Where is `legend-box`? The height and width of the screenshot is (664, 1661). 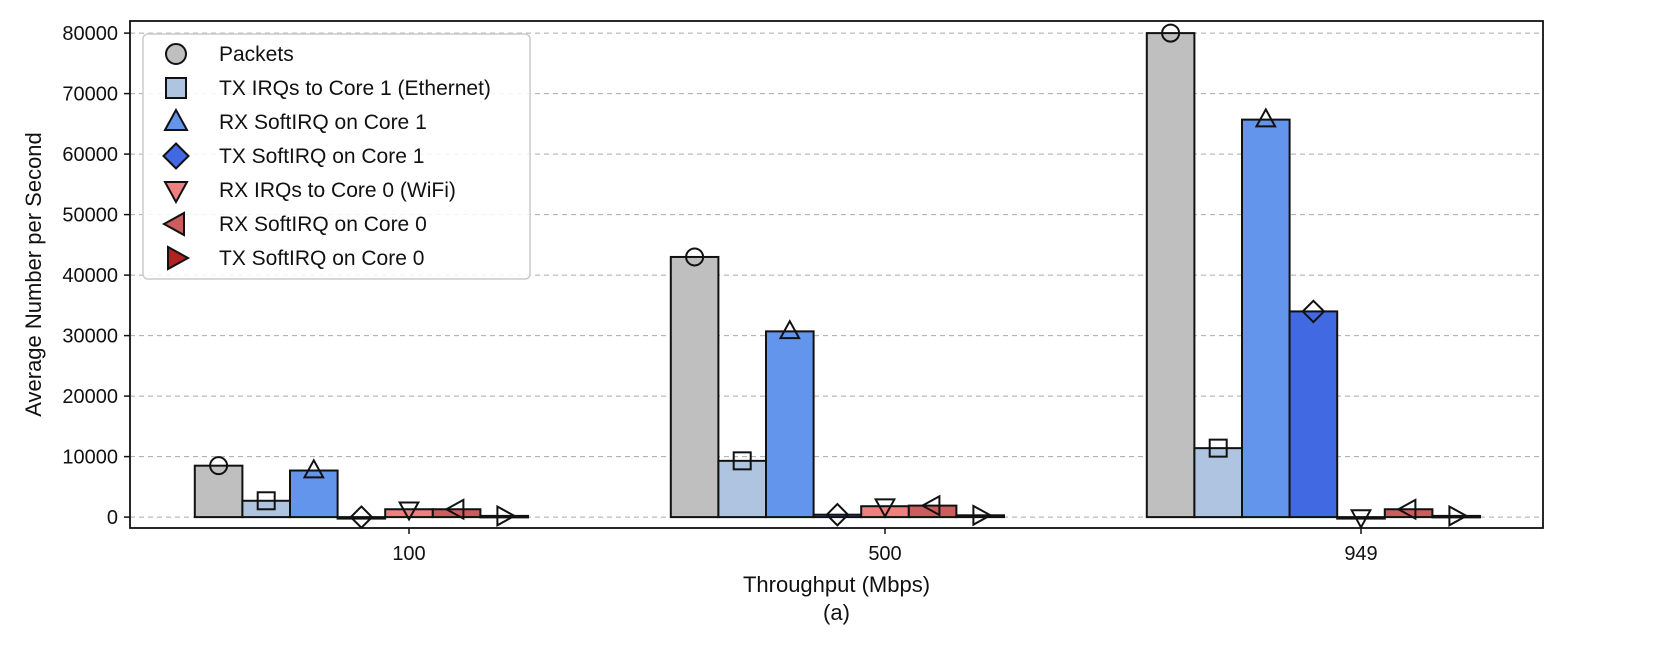
legend-box is located at coordinates (336, 156).